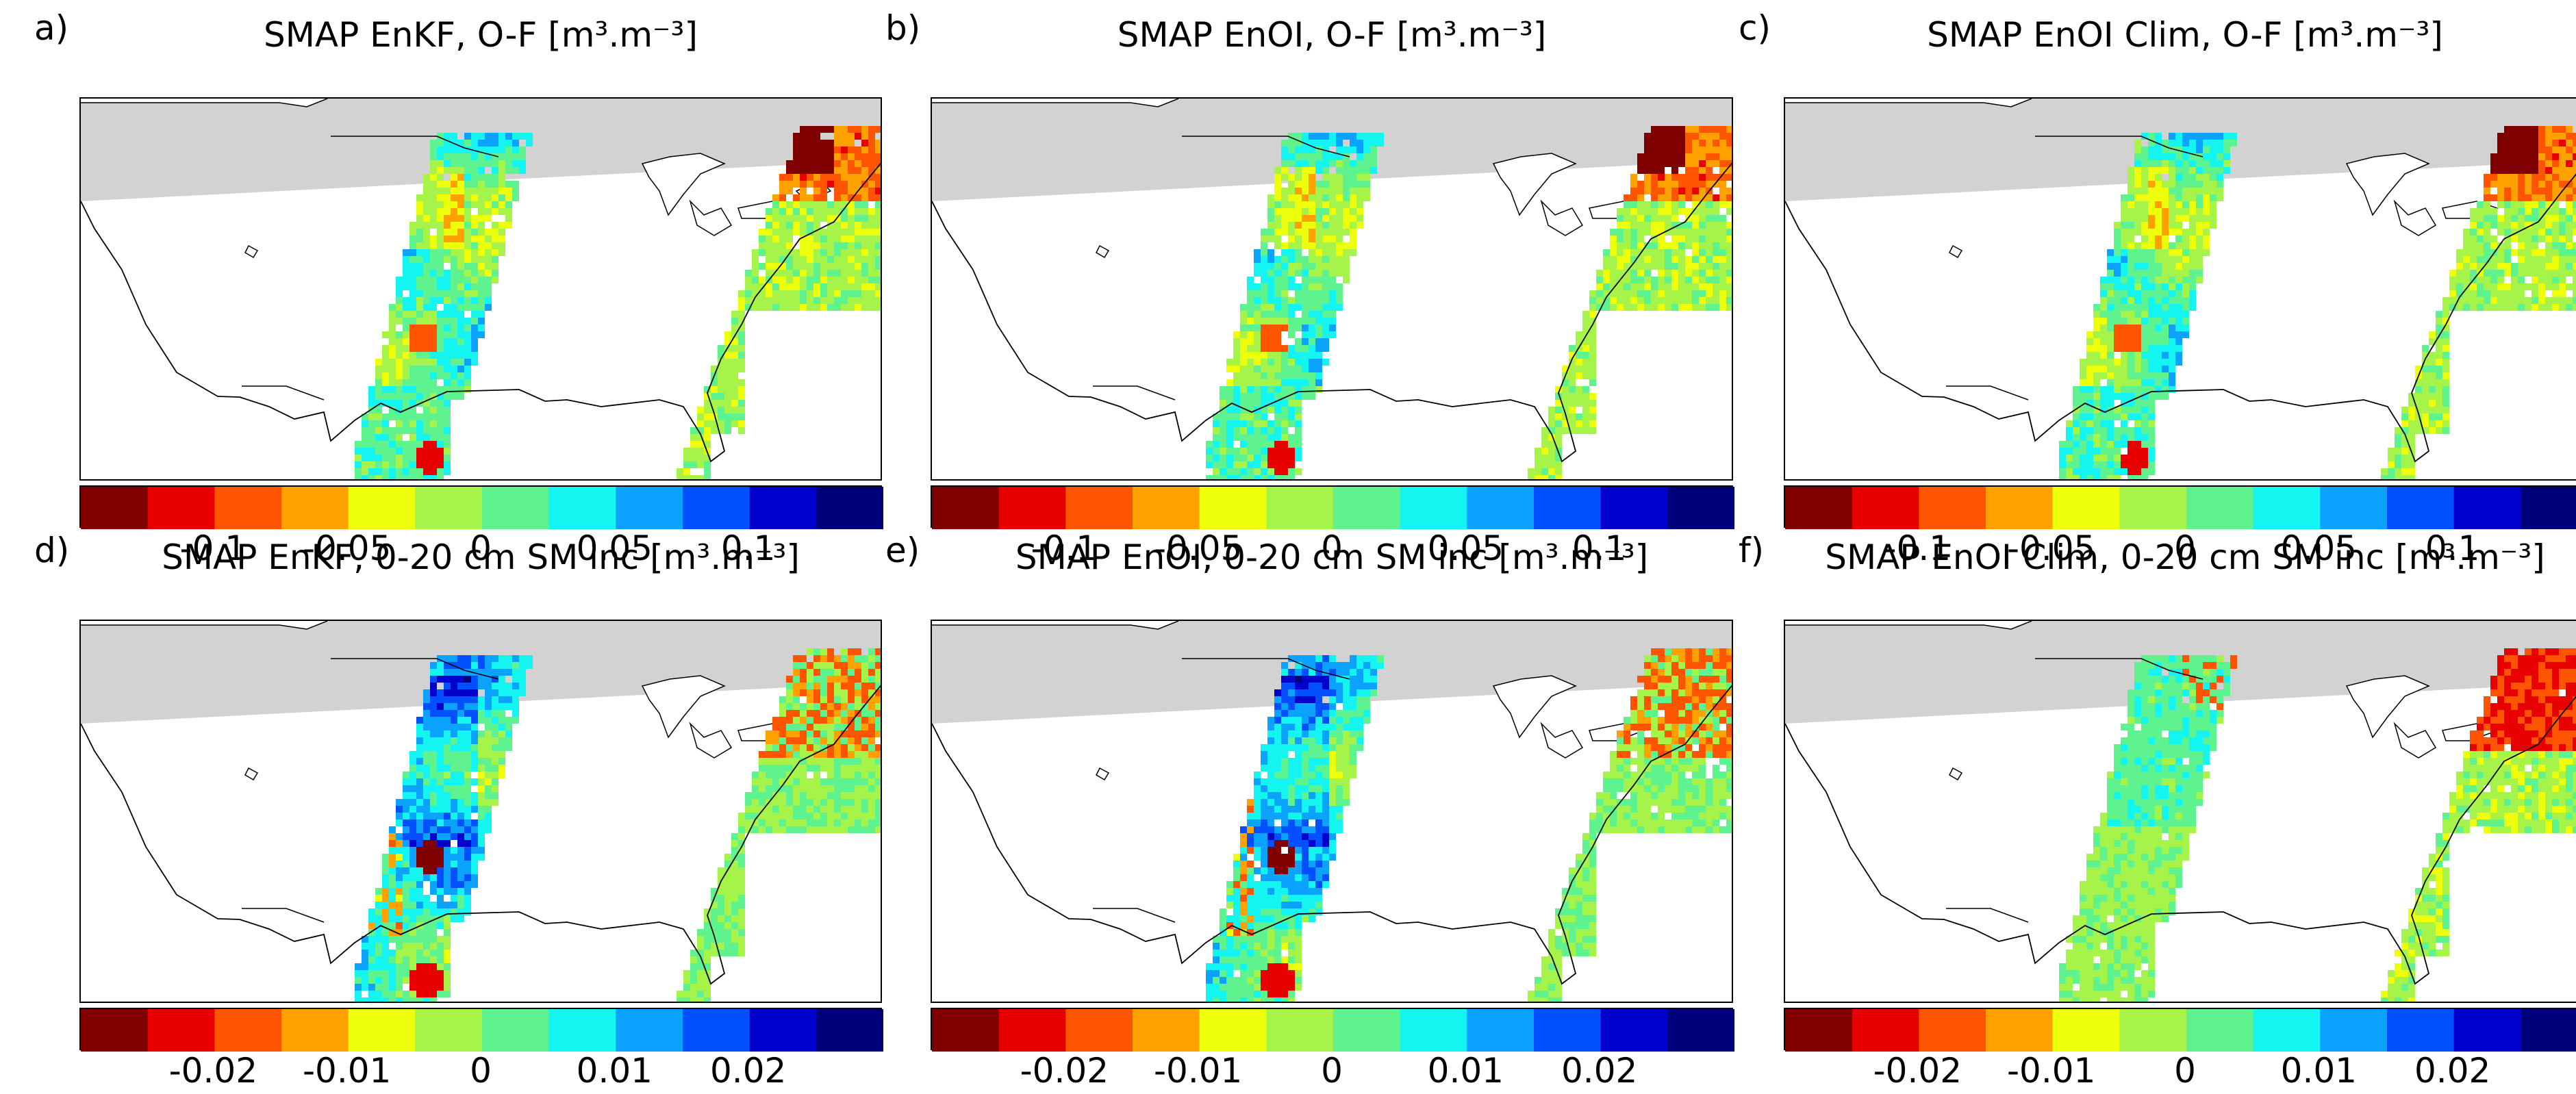 This screenshot has width=2576, height=1094. What do you see at coordinates (52, 550) in the screenshot?
I see `panel-label: d)` at bounding box center [52, 550].